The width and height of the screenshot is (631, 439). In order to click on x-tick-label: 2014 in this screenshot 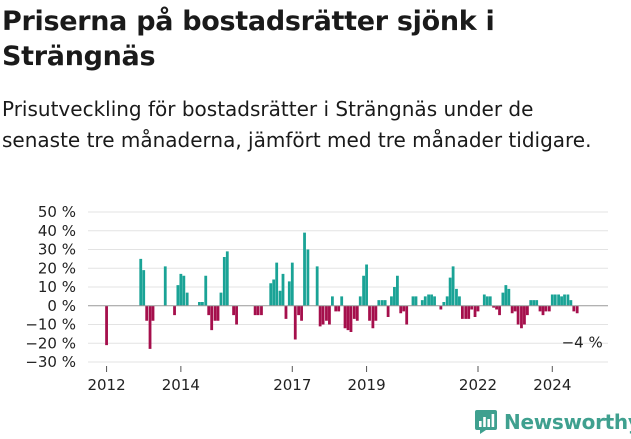, I will do `click(181, 385)`.